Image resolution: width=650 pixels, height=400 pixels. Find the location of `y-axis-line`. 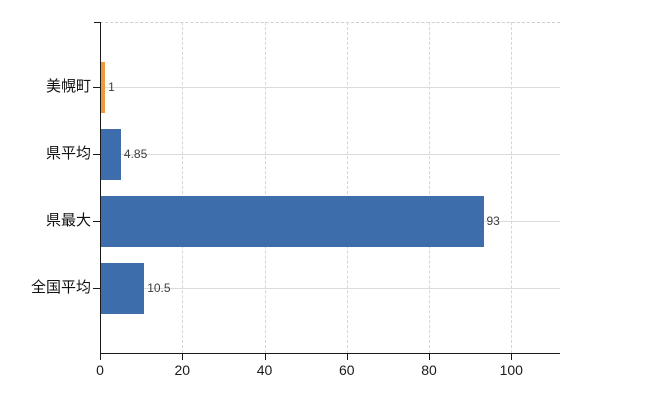

y-axis-line is located at coordinates (100, 190).